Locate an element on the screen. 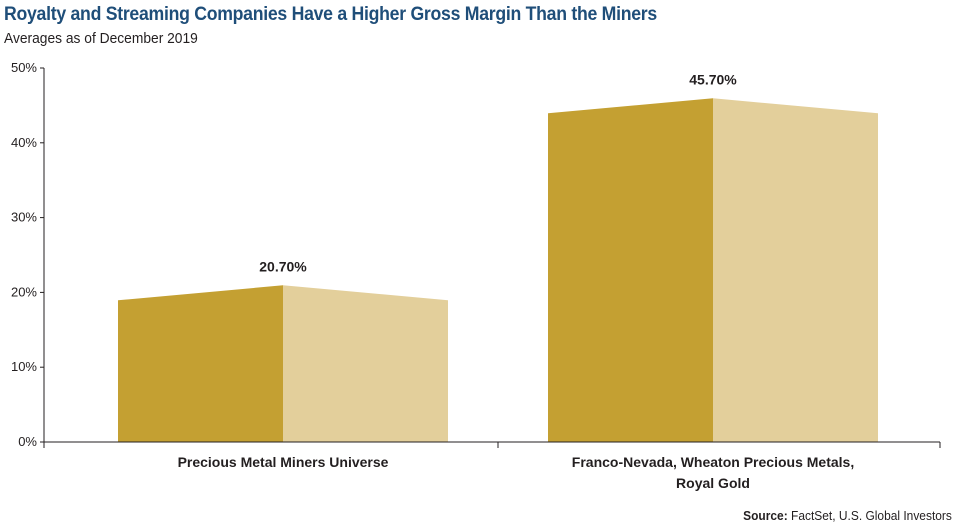 Image resolution: width=960 pixels, height=528 pixels. y-tick-label: 30% is located at coordinates (24, 217).